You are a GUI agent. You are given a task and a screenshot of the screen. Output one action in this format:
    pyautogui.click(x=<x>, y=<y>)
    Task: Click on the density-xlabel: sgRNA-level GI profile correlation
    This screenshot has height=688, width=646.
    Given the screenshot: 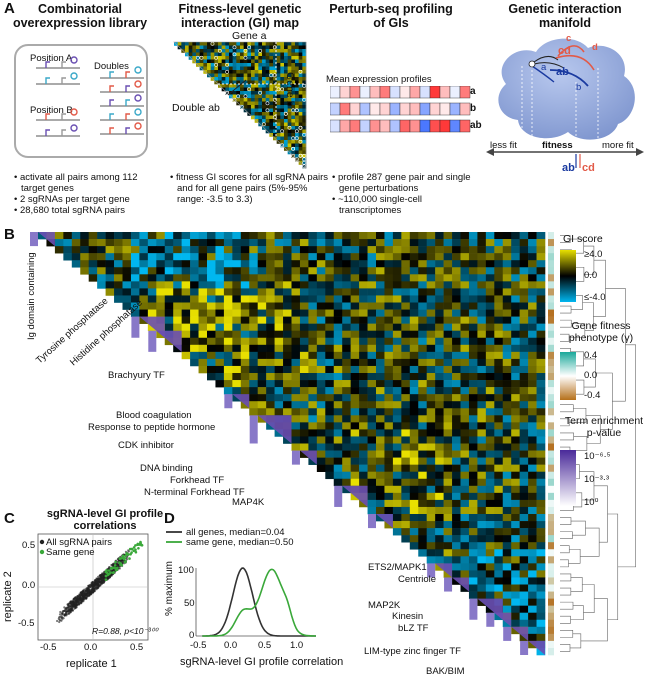 What is the action you would take?
    pyautogui.click(x=262, y=662)
    